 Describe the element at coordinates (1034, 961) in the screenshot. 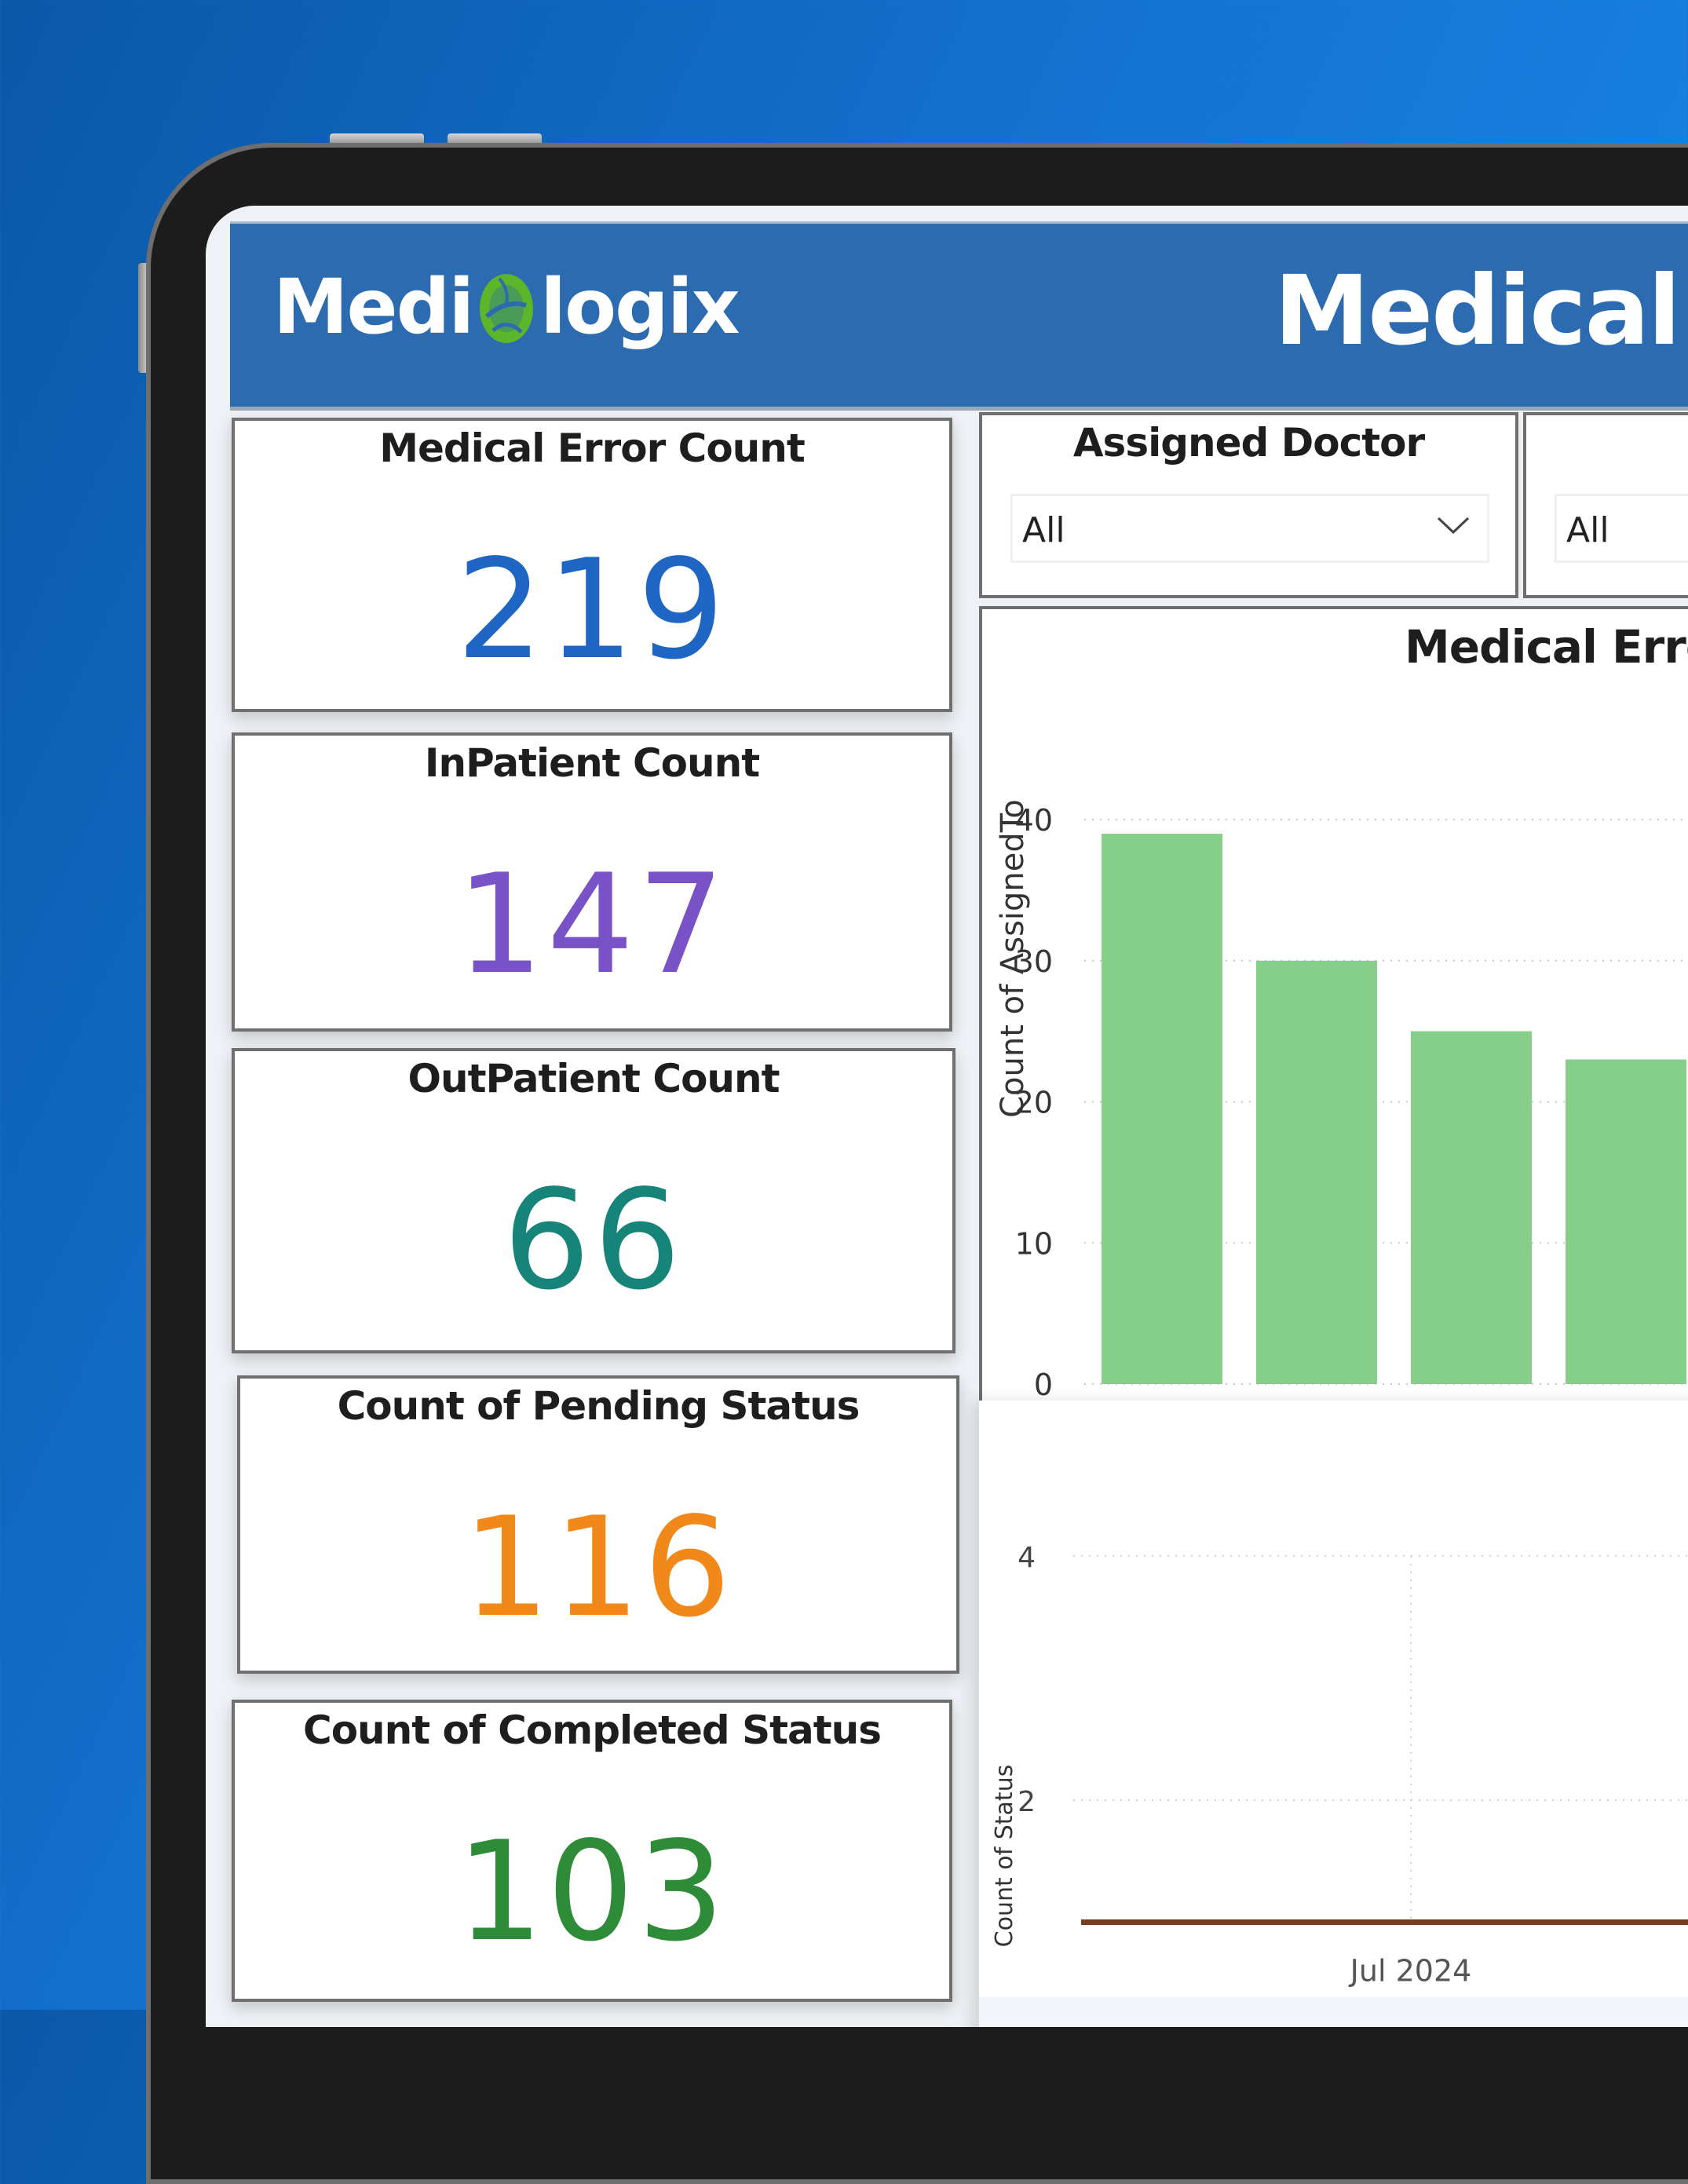

I see `y-tick-label: 30` at that location.